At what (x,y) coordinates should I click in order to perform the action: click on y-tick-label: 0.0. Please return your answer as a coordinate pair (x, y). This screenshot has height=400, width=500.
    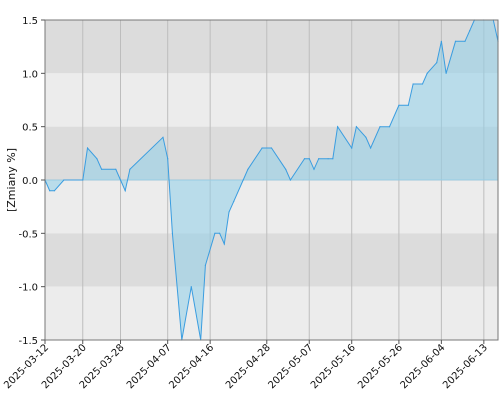
    Looking at the image, I should click on (30, 181).